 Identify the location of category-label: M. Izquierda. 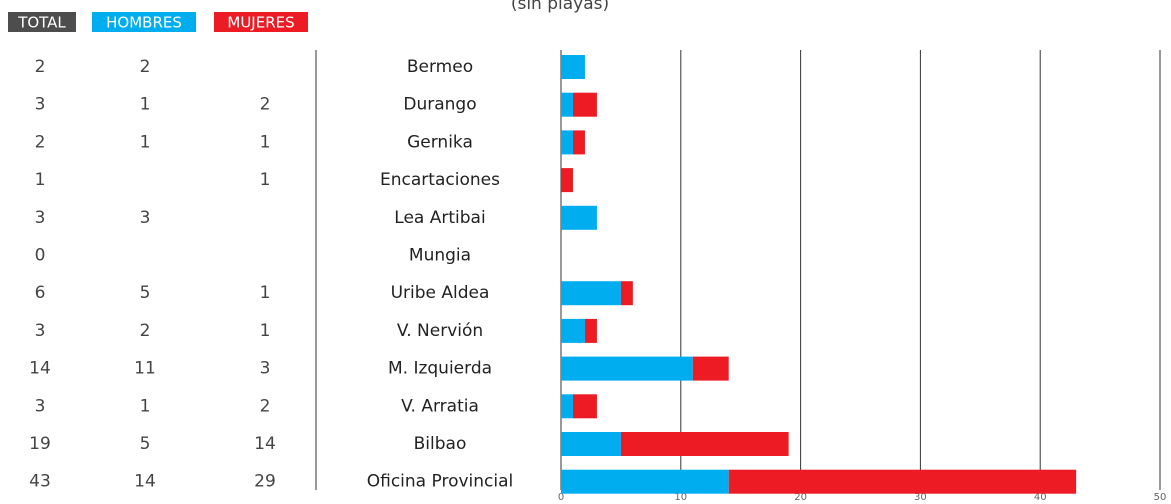
(440, 369).